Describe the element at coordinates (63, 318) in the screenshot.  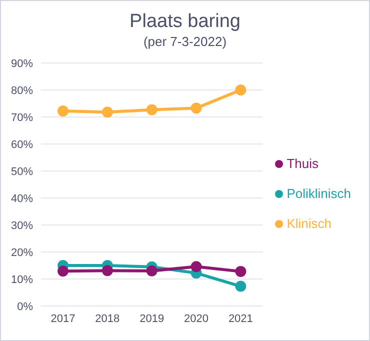
I see `x-tick-label: 2017` at that location.